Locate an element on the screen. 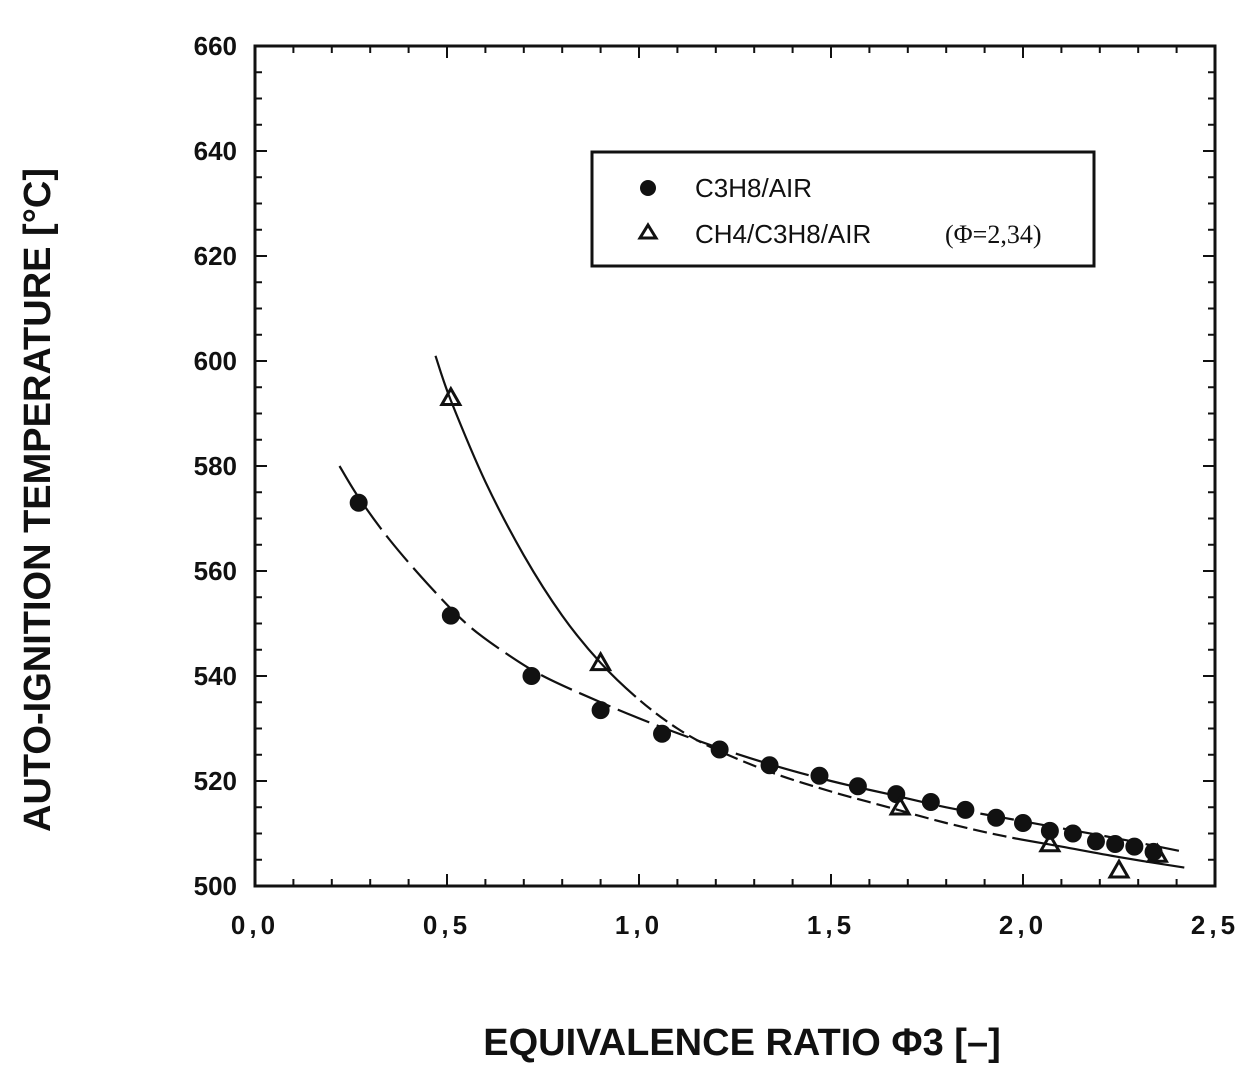 Image resolution: width=1251 pixels, height=1086 pixels. legend: C3H8/AIR CH4/C3H8/AIR (Φ=2,34) is located at coordinates (843, 209).